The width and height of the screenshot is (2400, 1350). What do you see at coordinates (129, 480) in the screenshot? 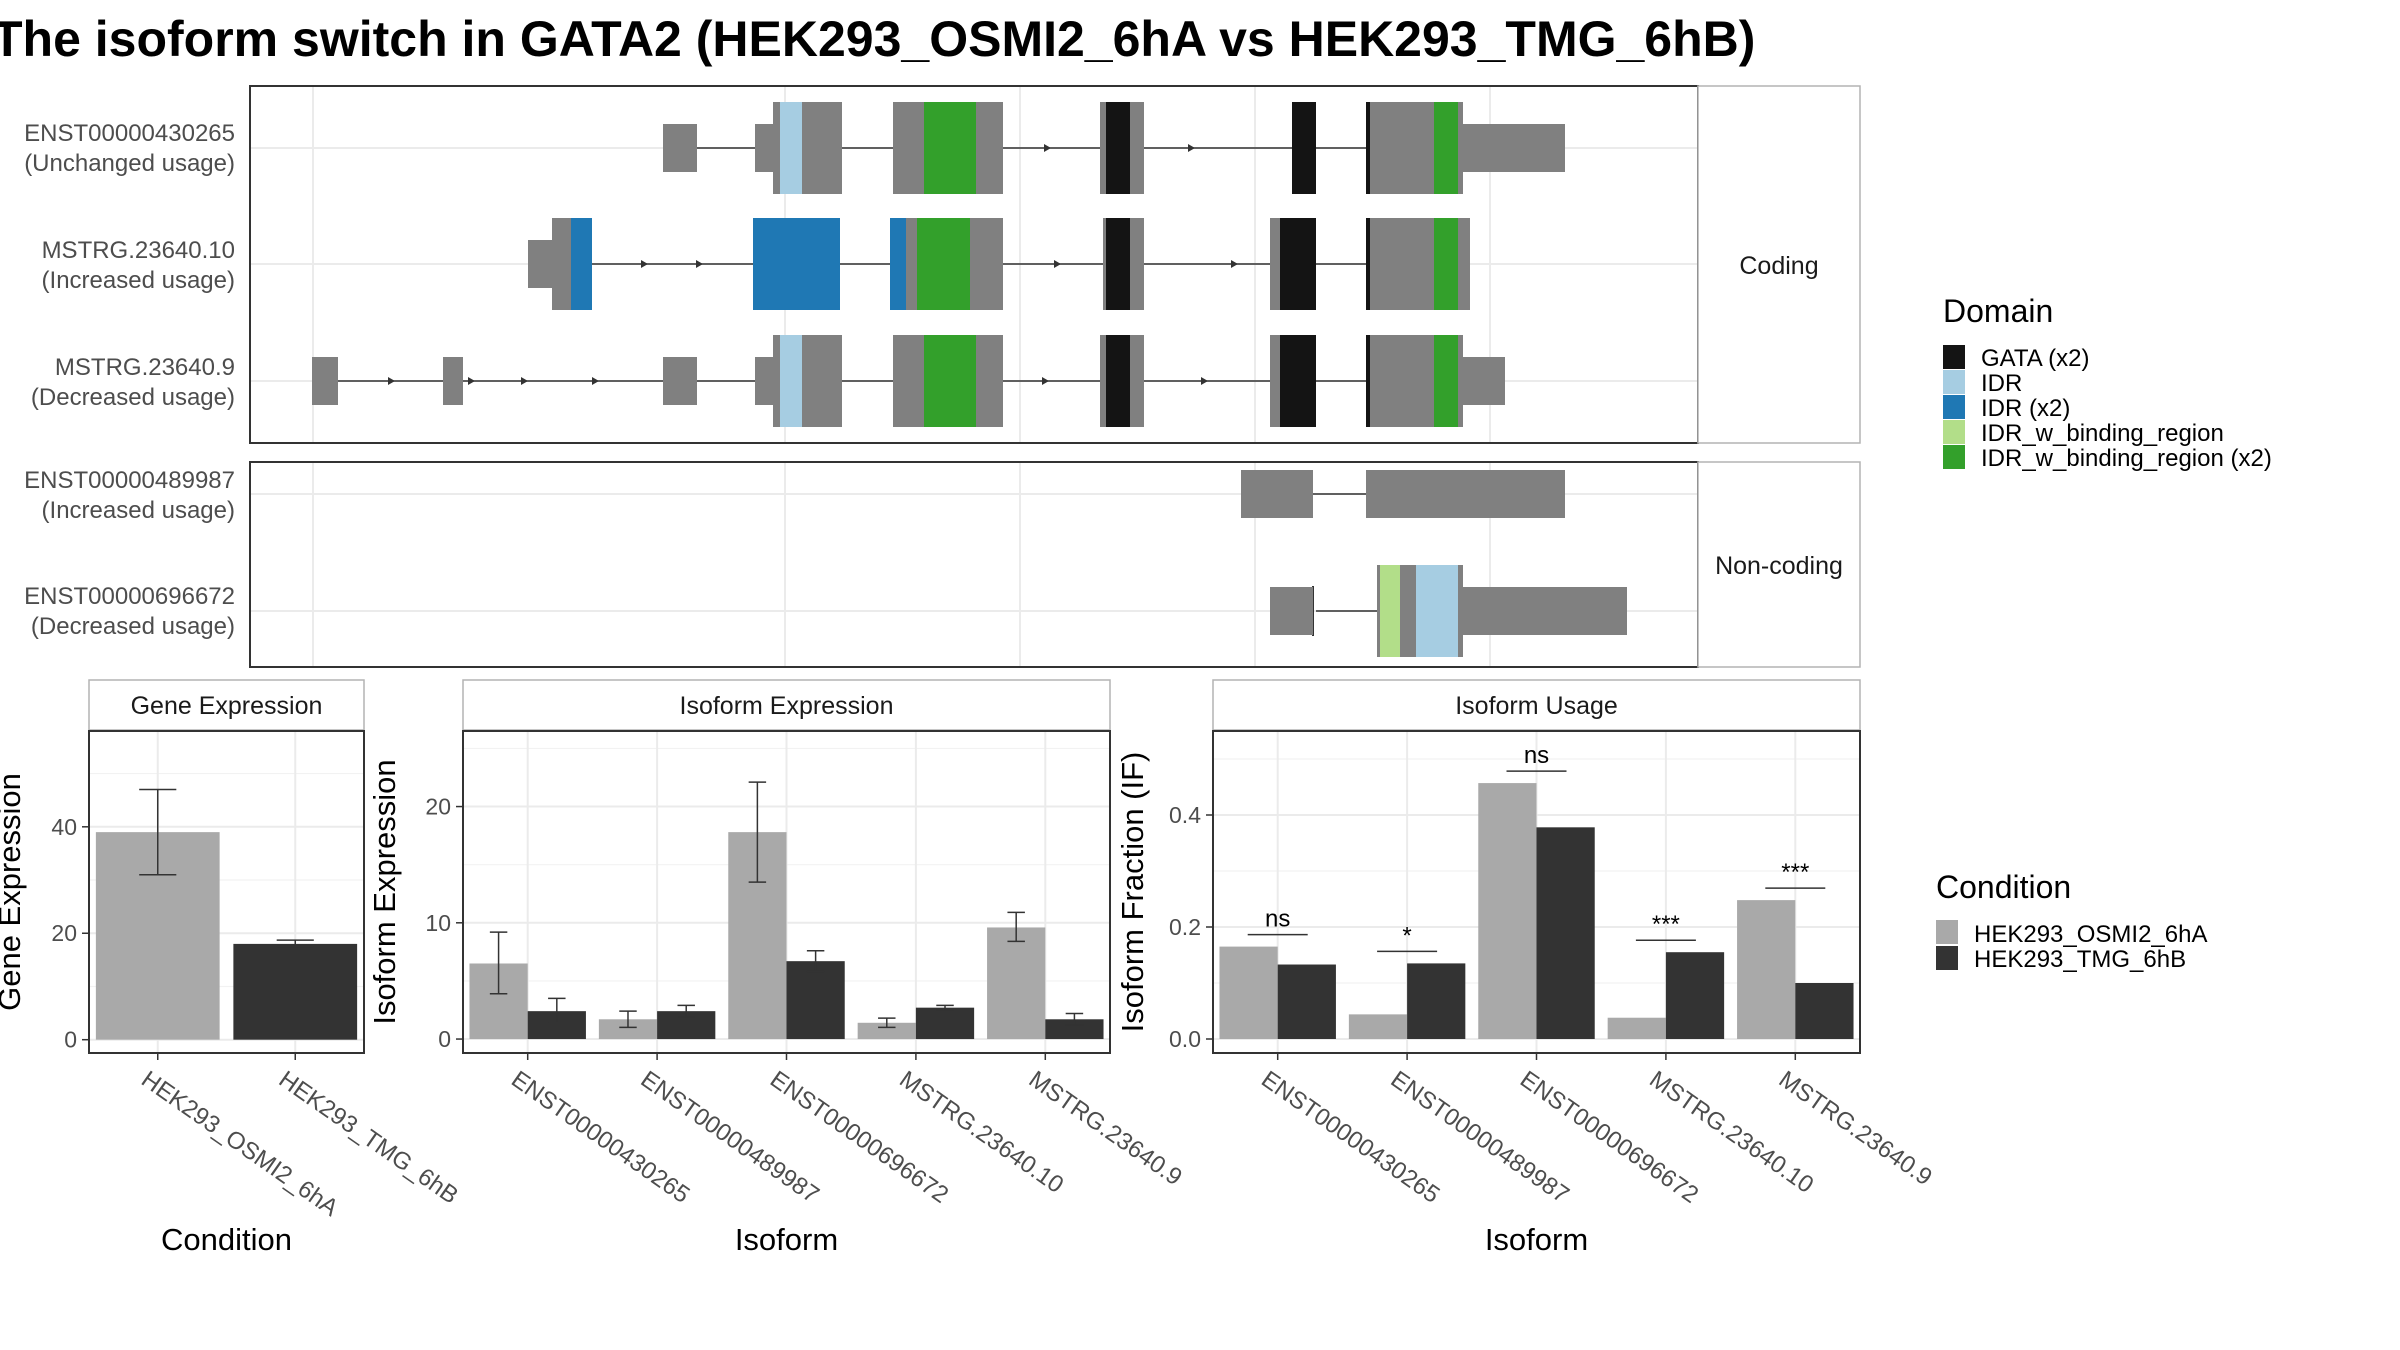
I see `transcript-id-label: ENST00000489987` at bounding box center [129, 480].